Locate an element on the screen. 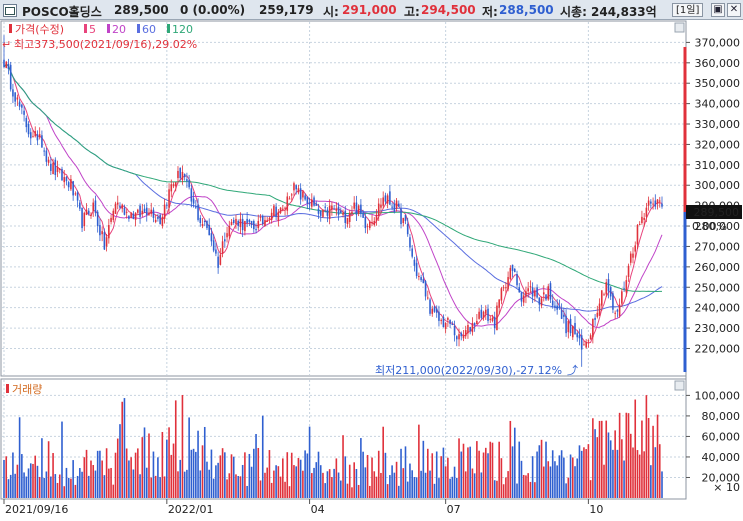  volume-legend-swatch is located at coordinates (7, 388).